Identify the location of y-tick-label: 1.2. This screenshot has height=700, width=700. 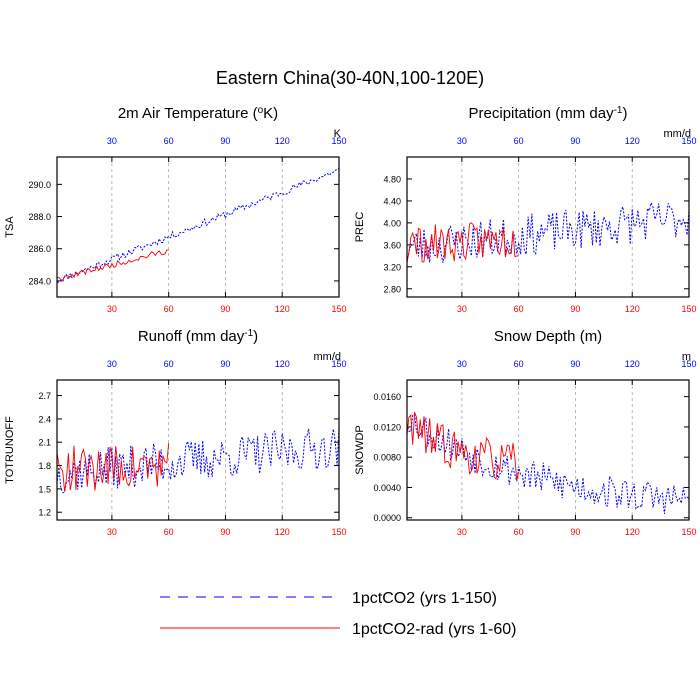
(44, 513).